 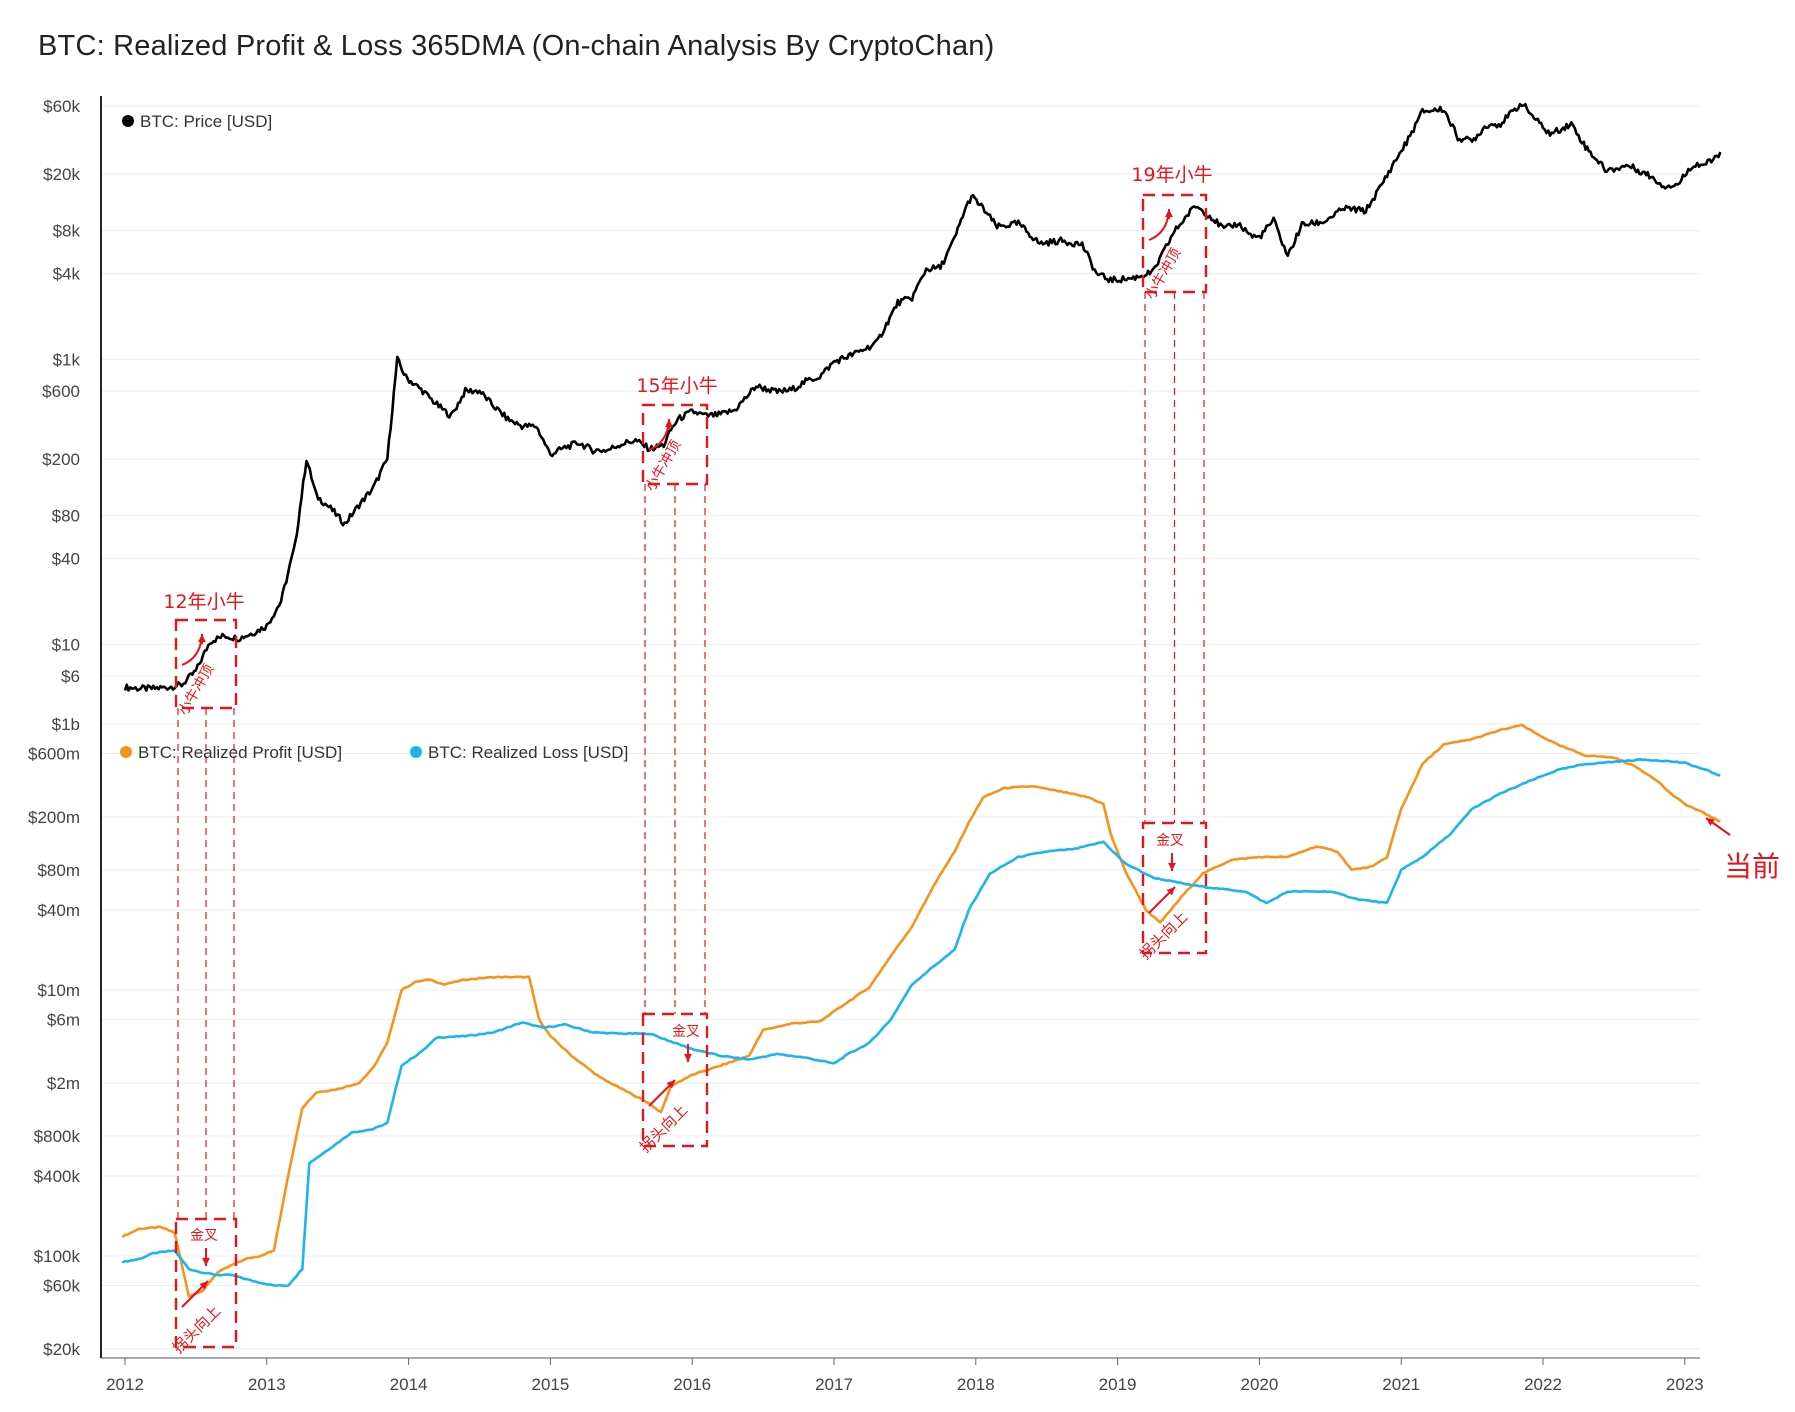 I want to click on x-tick-label-2016: 2016, so click(x=692, y=1384).